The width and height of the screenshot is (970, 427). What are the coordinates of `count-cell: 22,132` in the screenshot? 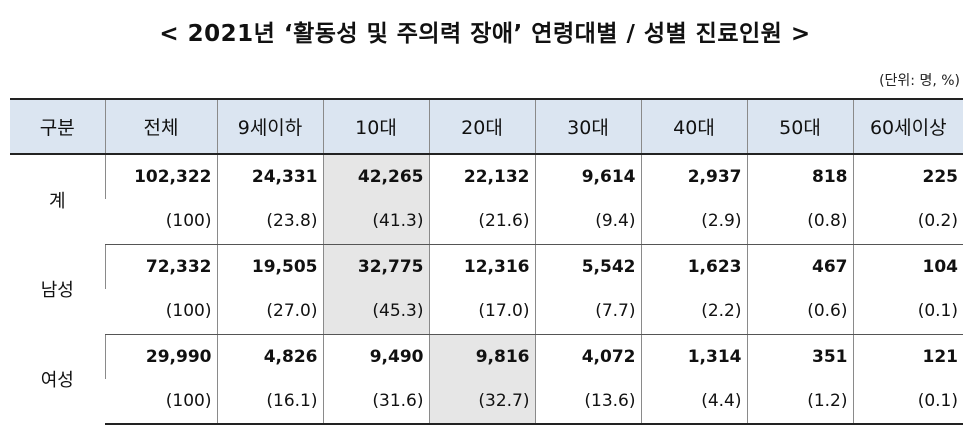 It's located at (481, 176).